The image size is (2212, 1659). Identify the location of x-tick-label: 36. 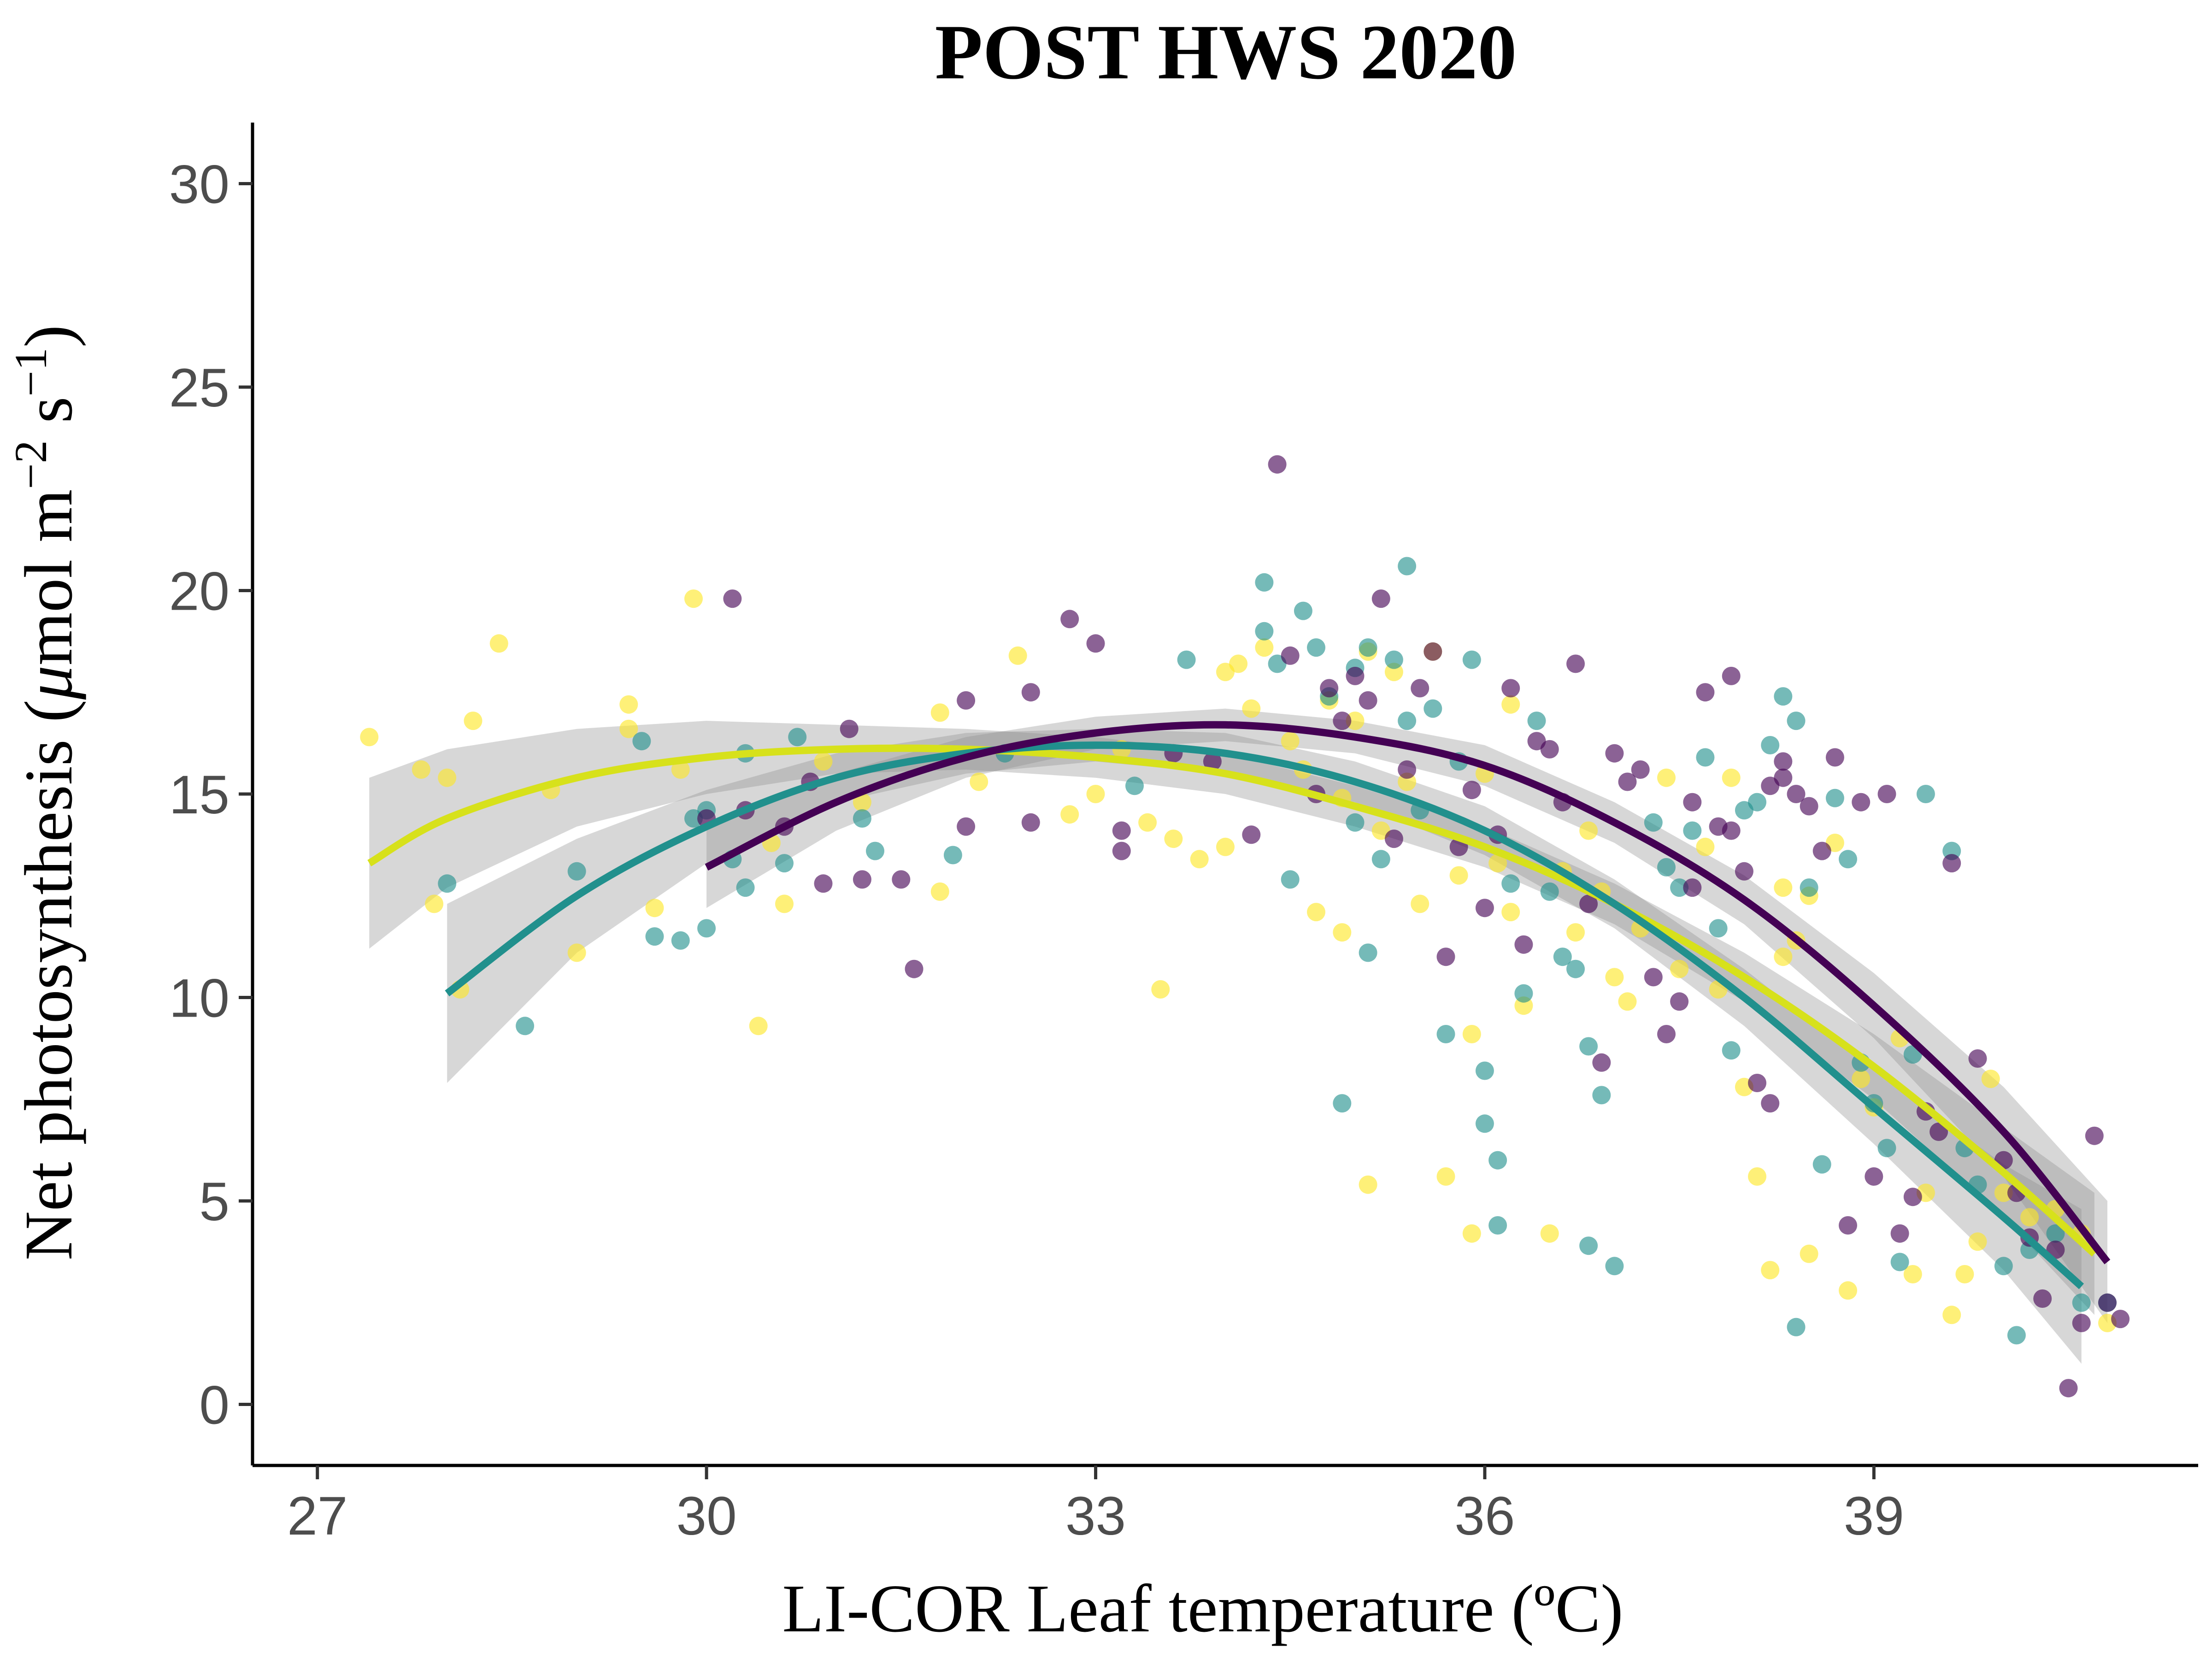
(1484, 1516).